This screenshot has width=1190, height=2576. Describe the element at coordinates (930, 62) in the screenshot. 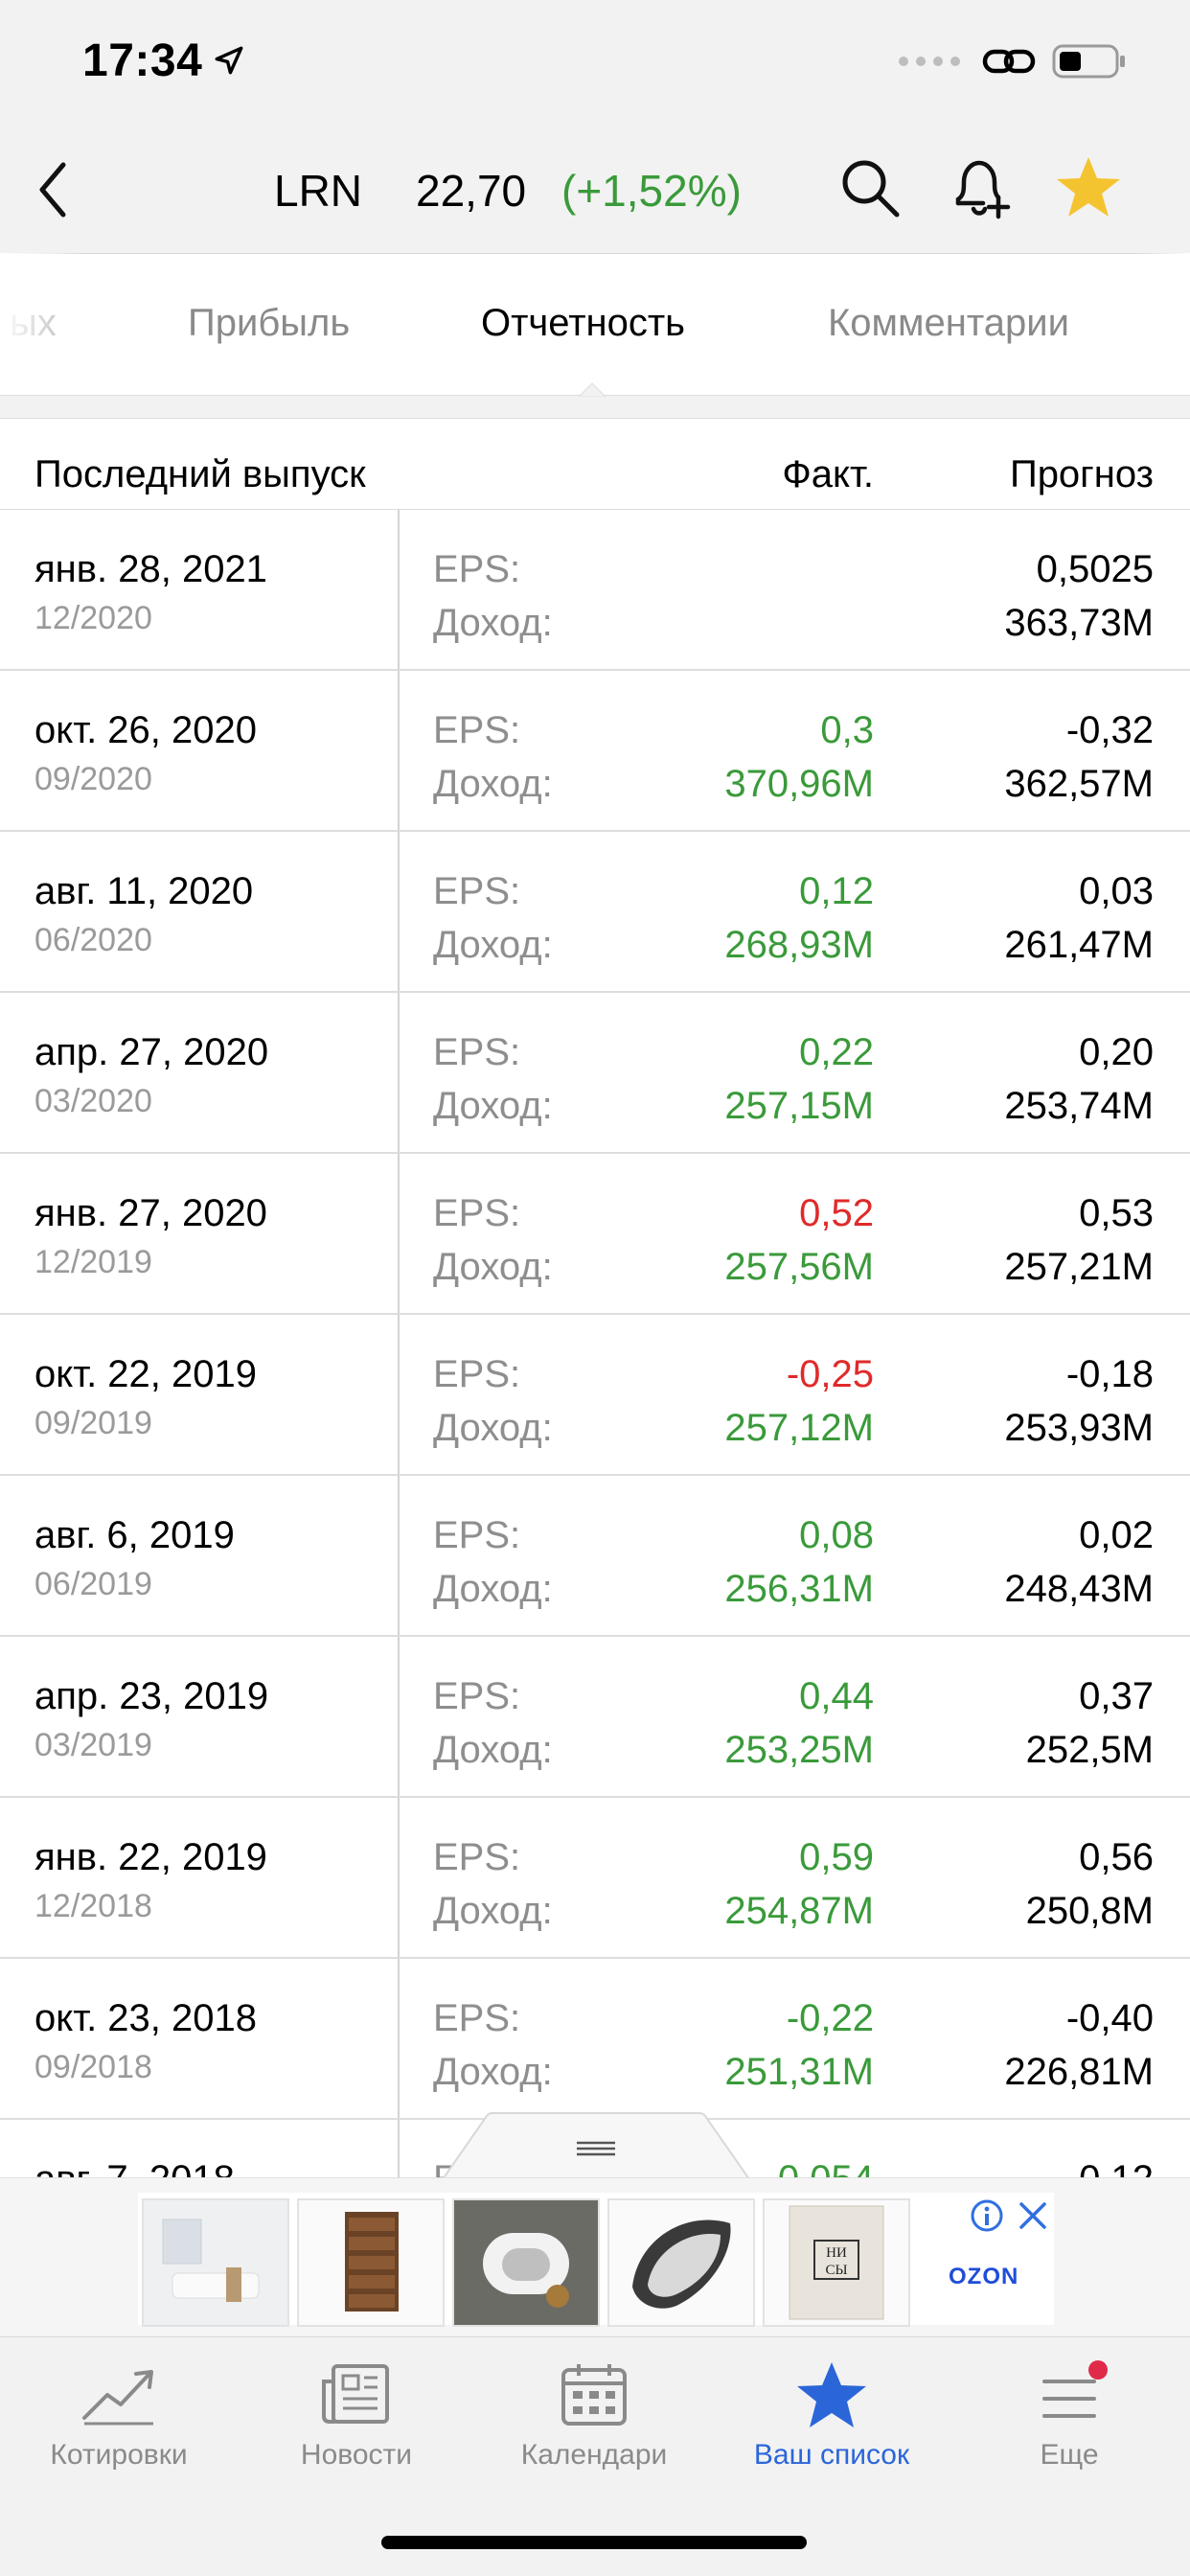

I see `signal-icon` at that location.